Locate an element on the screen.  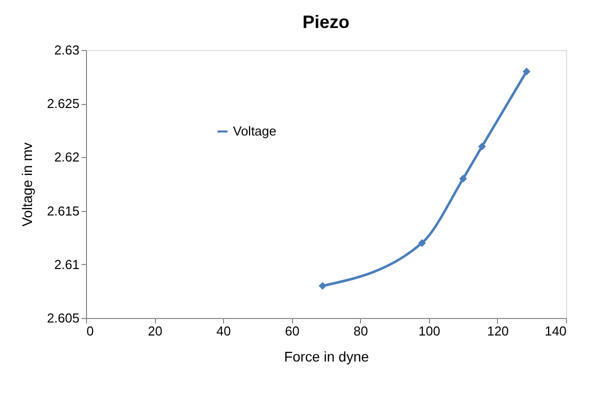
y-tick-label: 2.62 is located at coordinates (67, 157).